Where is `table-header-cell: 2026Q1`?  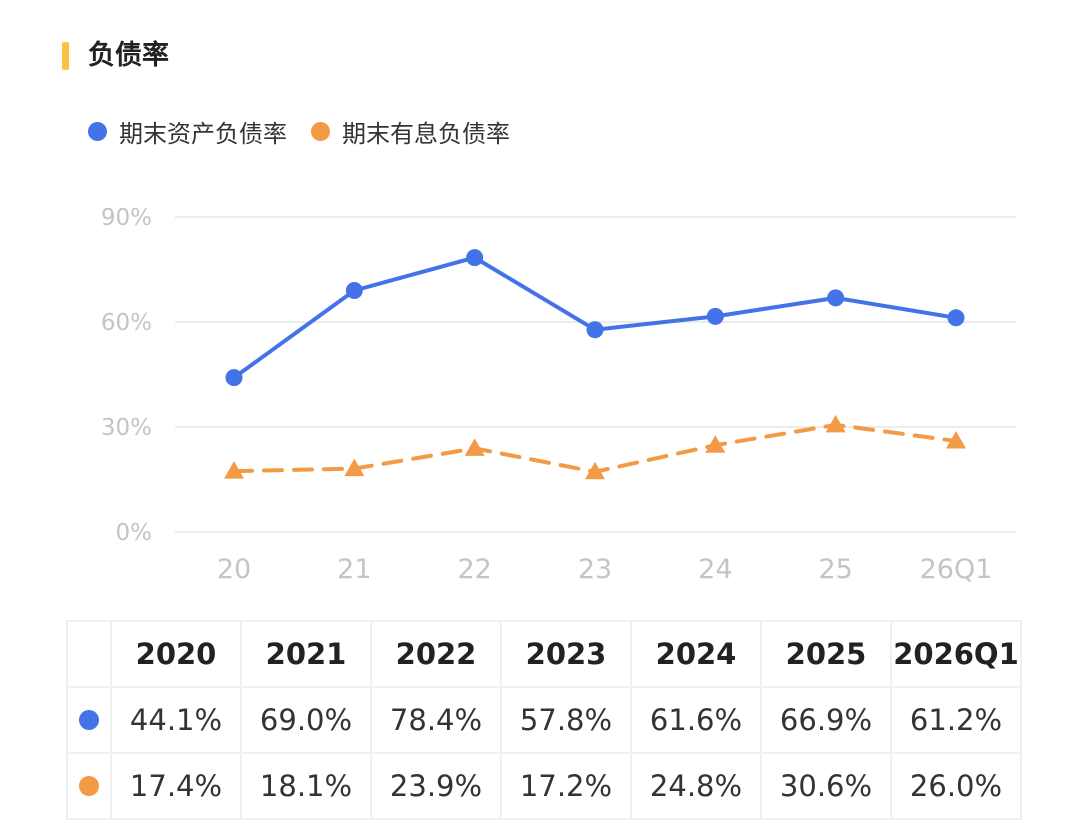 table-header-cell: 2026Q1 is located at coordinates (956, 654).